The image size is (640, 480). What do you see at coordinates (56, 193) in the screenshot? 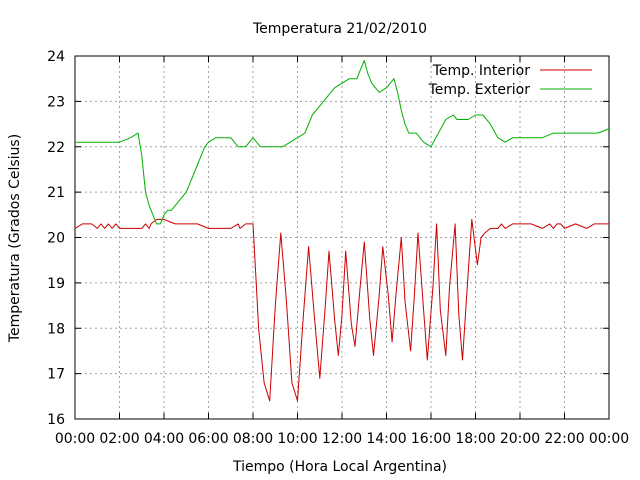
I see `y-tick-label: 21` at bounding box center [56, 193].